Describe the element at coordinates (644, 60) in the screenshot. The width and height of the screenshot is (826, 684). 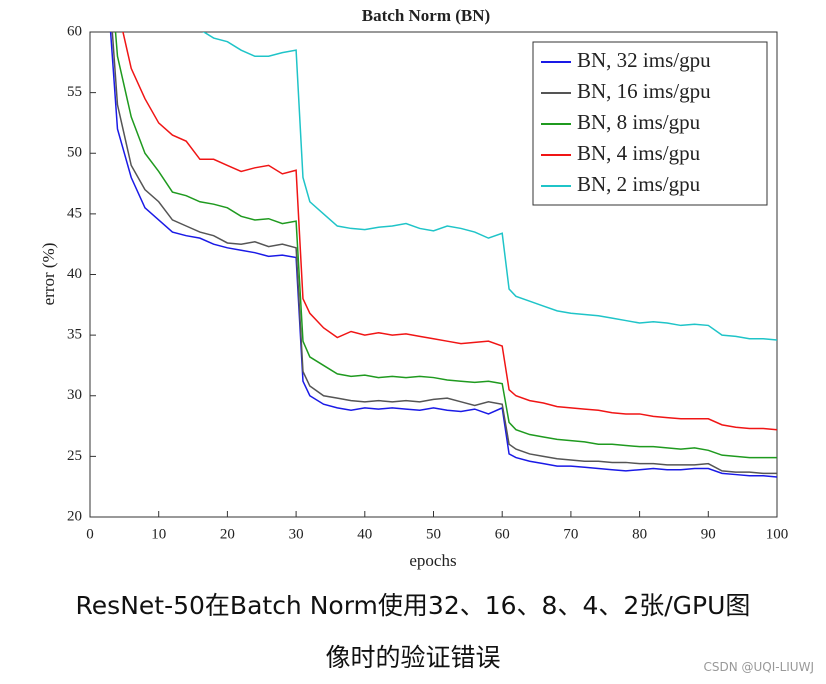
I see `legend-label: BN, 32 ims/gpu` at that location.